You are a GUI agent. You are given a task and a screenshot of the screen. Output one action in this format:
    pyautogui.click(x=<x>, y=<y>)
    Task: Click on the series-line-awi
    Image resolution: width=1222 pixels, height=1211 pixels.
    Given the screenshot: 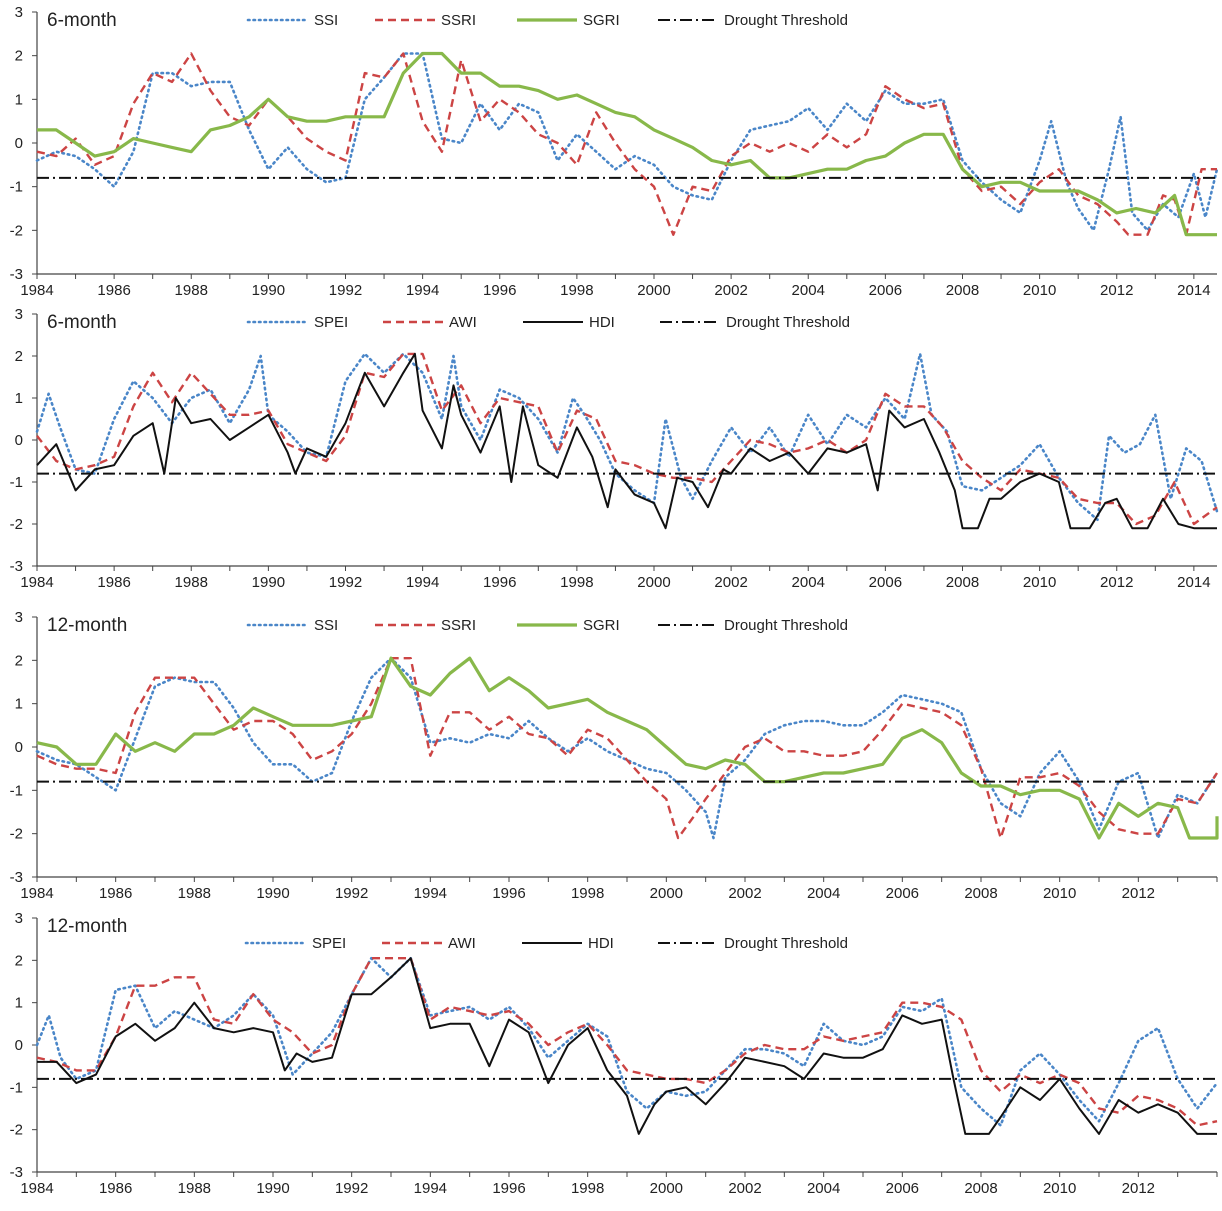 What is the action you would take?
    pyautogui.click(x=627, y=439)
    